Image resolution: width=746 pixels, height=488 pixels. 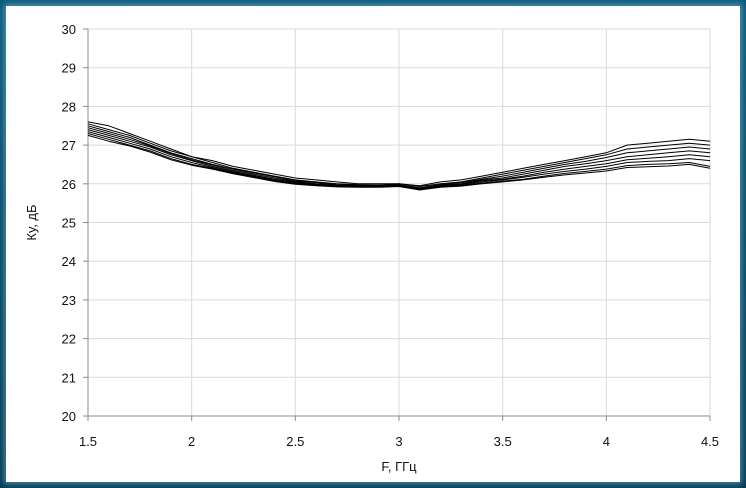 I want to click on x-axis-title: F, ГГц, so click(x=399, y=466).